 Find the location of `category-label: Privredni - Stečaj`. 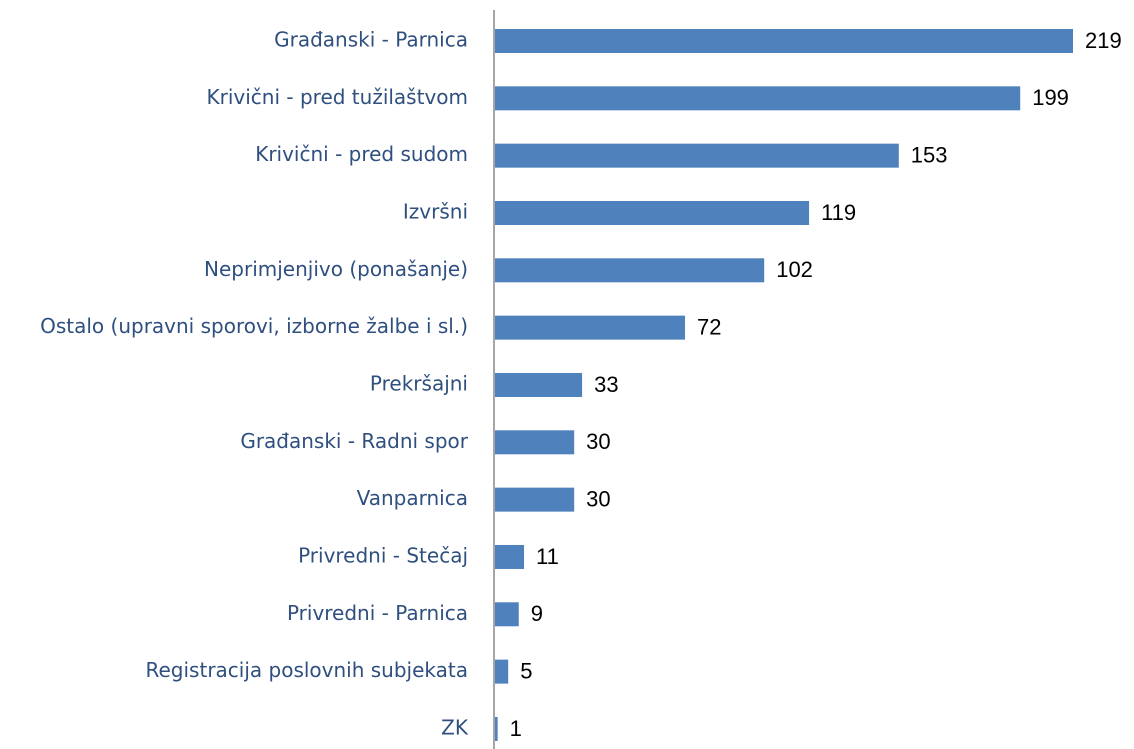

category-label: Privredni - Stečaj is located at coordinates (383, 555).